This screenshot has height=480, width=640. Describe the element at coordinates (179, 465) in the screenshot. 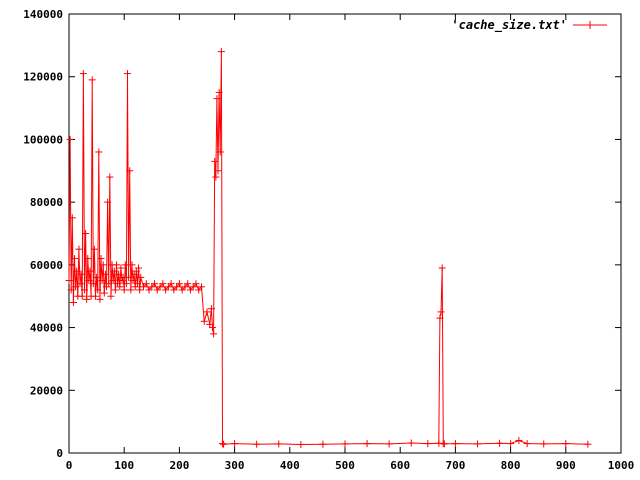

I see `x-tick-label: 200` at that location.